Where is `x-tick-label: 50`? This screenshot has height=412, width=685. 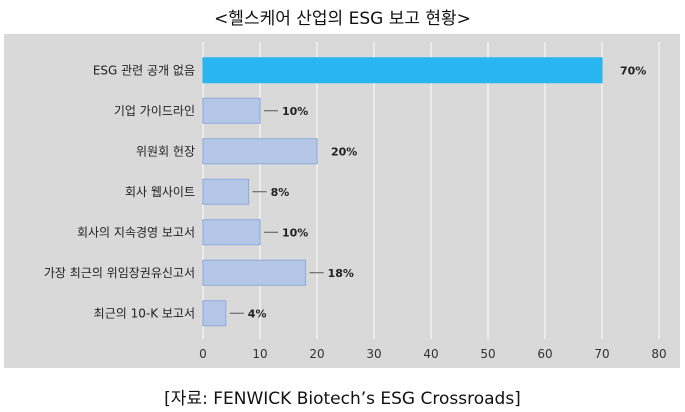 x-tick-label: 50 is located at coordinates (487, 354).